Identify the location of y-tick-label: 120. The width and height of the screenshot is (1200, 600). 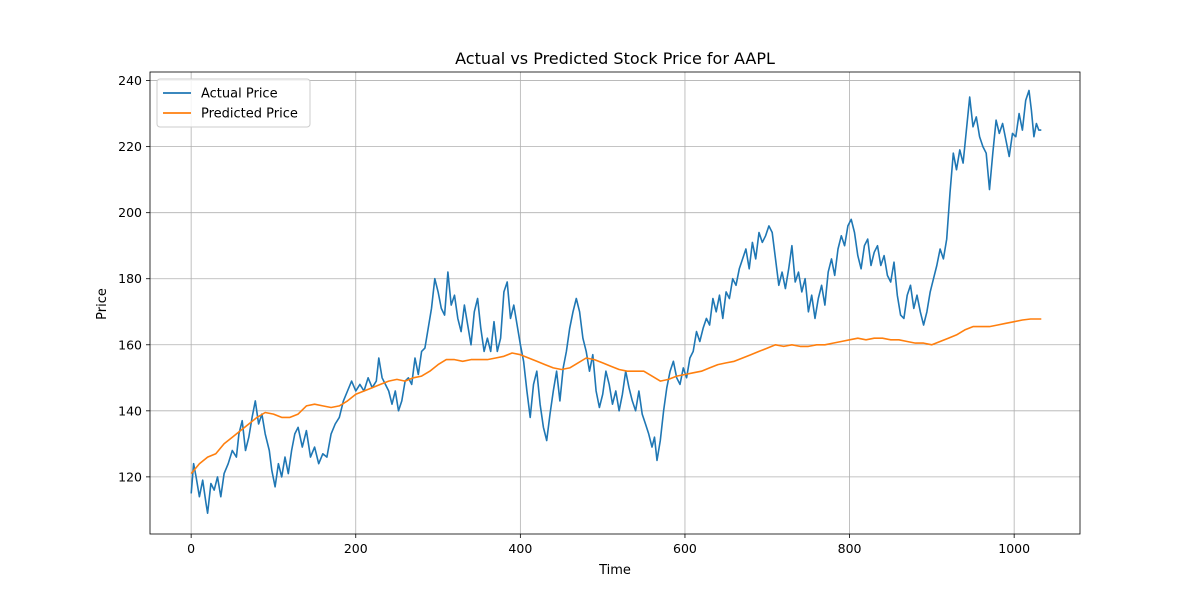
(130, 476).